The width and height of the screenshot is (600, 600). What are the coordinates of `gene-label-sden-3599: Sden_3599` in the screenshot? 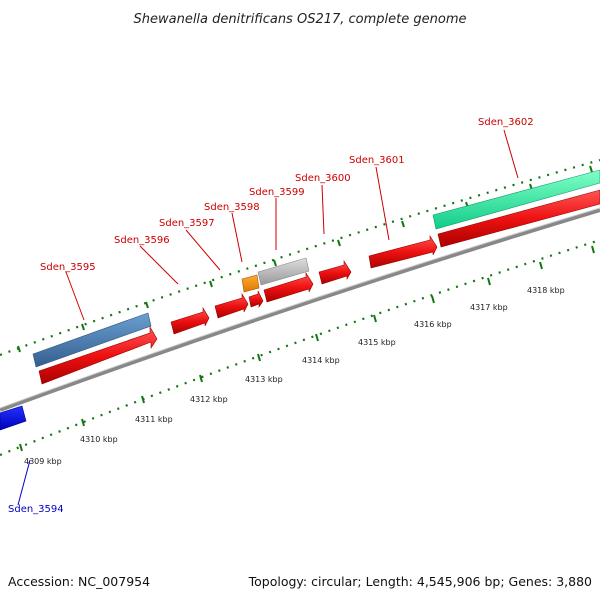 It's located at (277, 192).